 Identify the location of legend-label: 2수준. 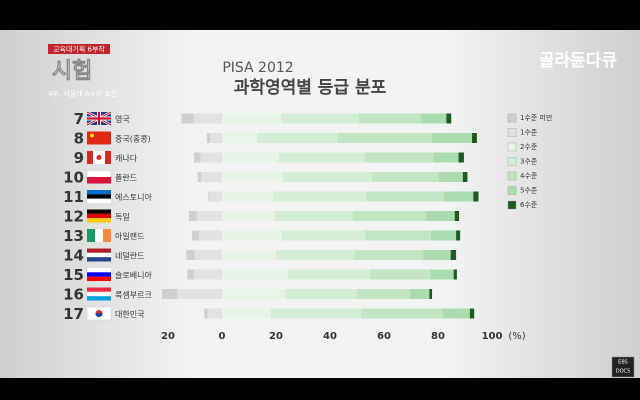
(529, 147).